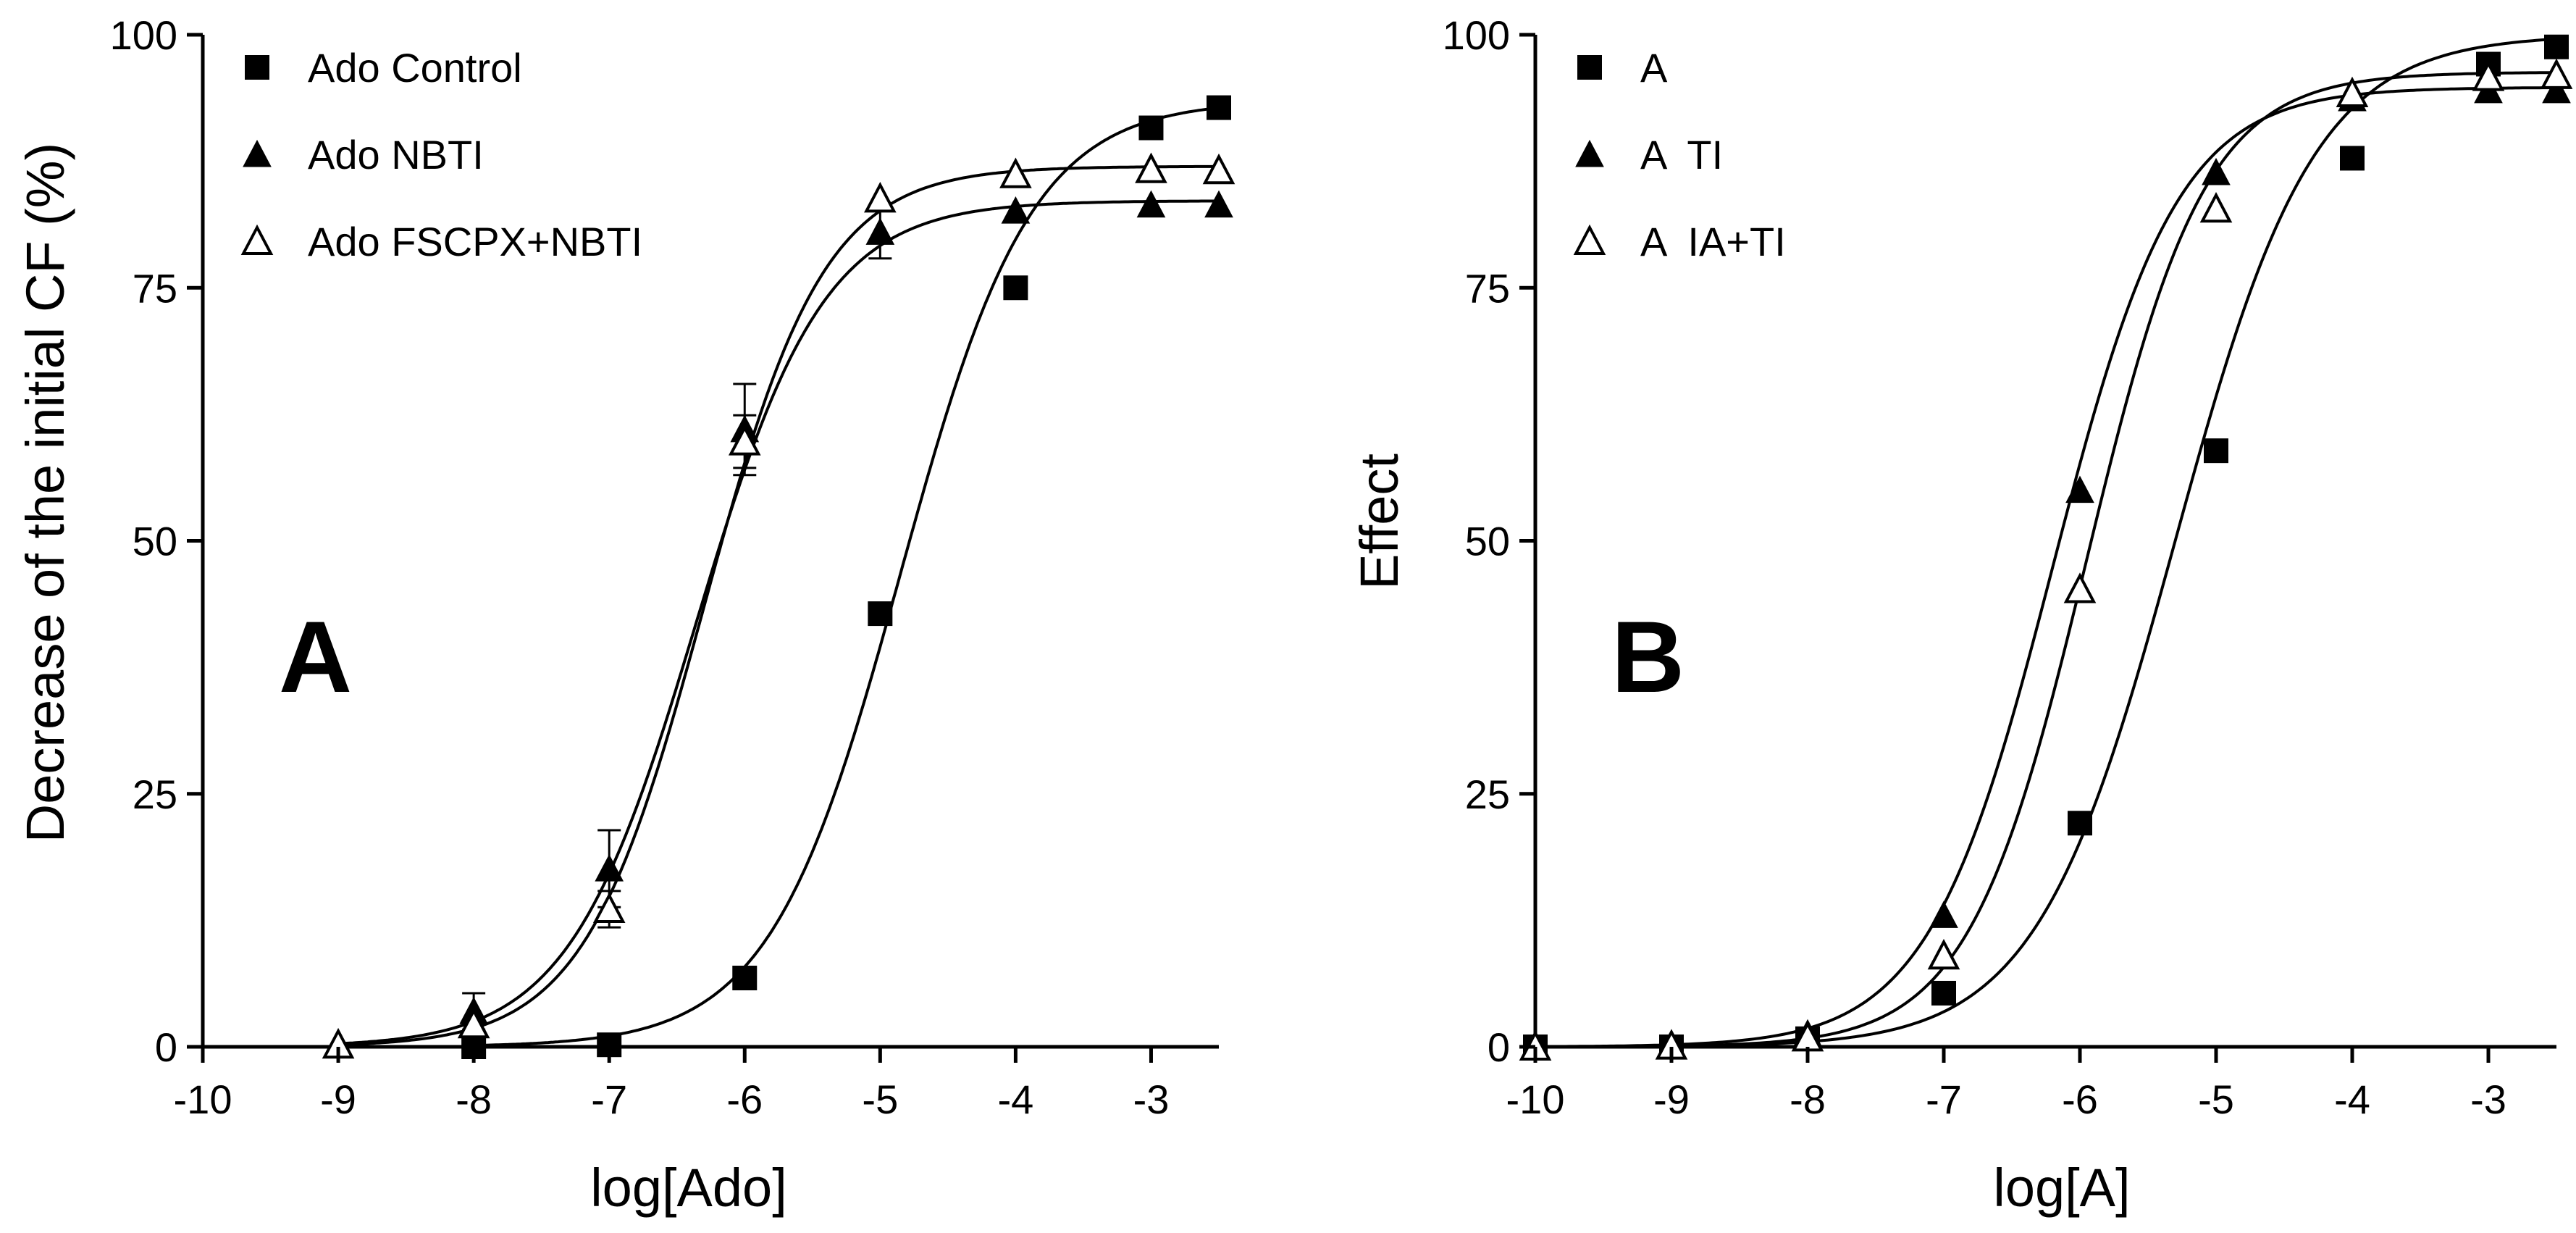 The height and width of the screenshot is (1233, 2576). I want to click on panel-a-x-tick-label: -7, so click(609, 1099).